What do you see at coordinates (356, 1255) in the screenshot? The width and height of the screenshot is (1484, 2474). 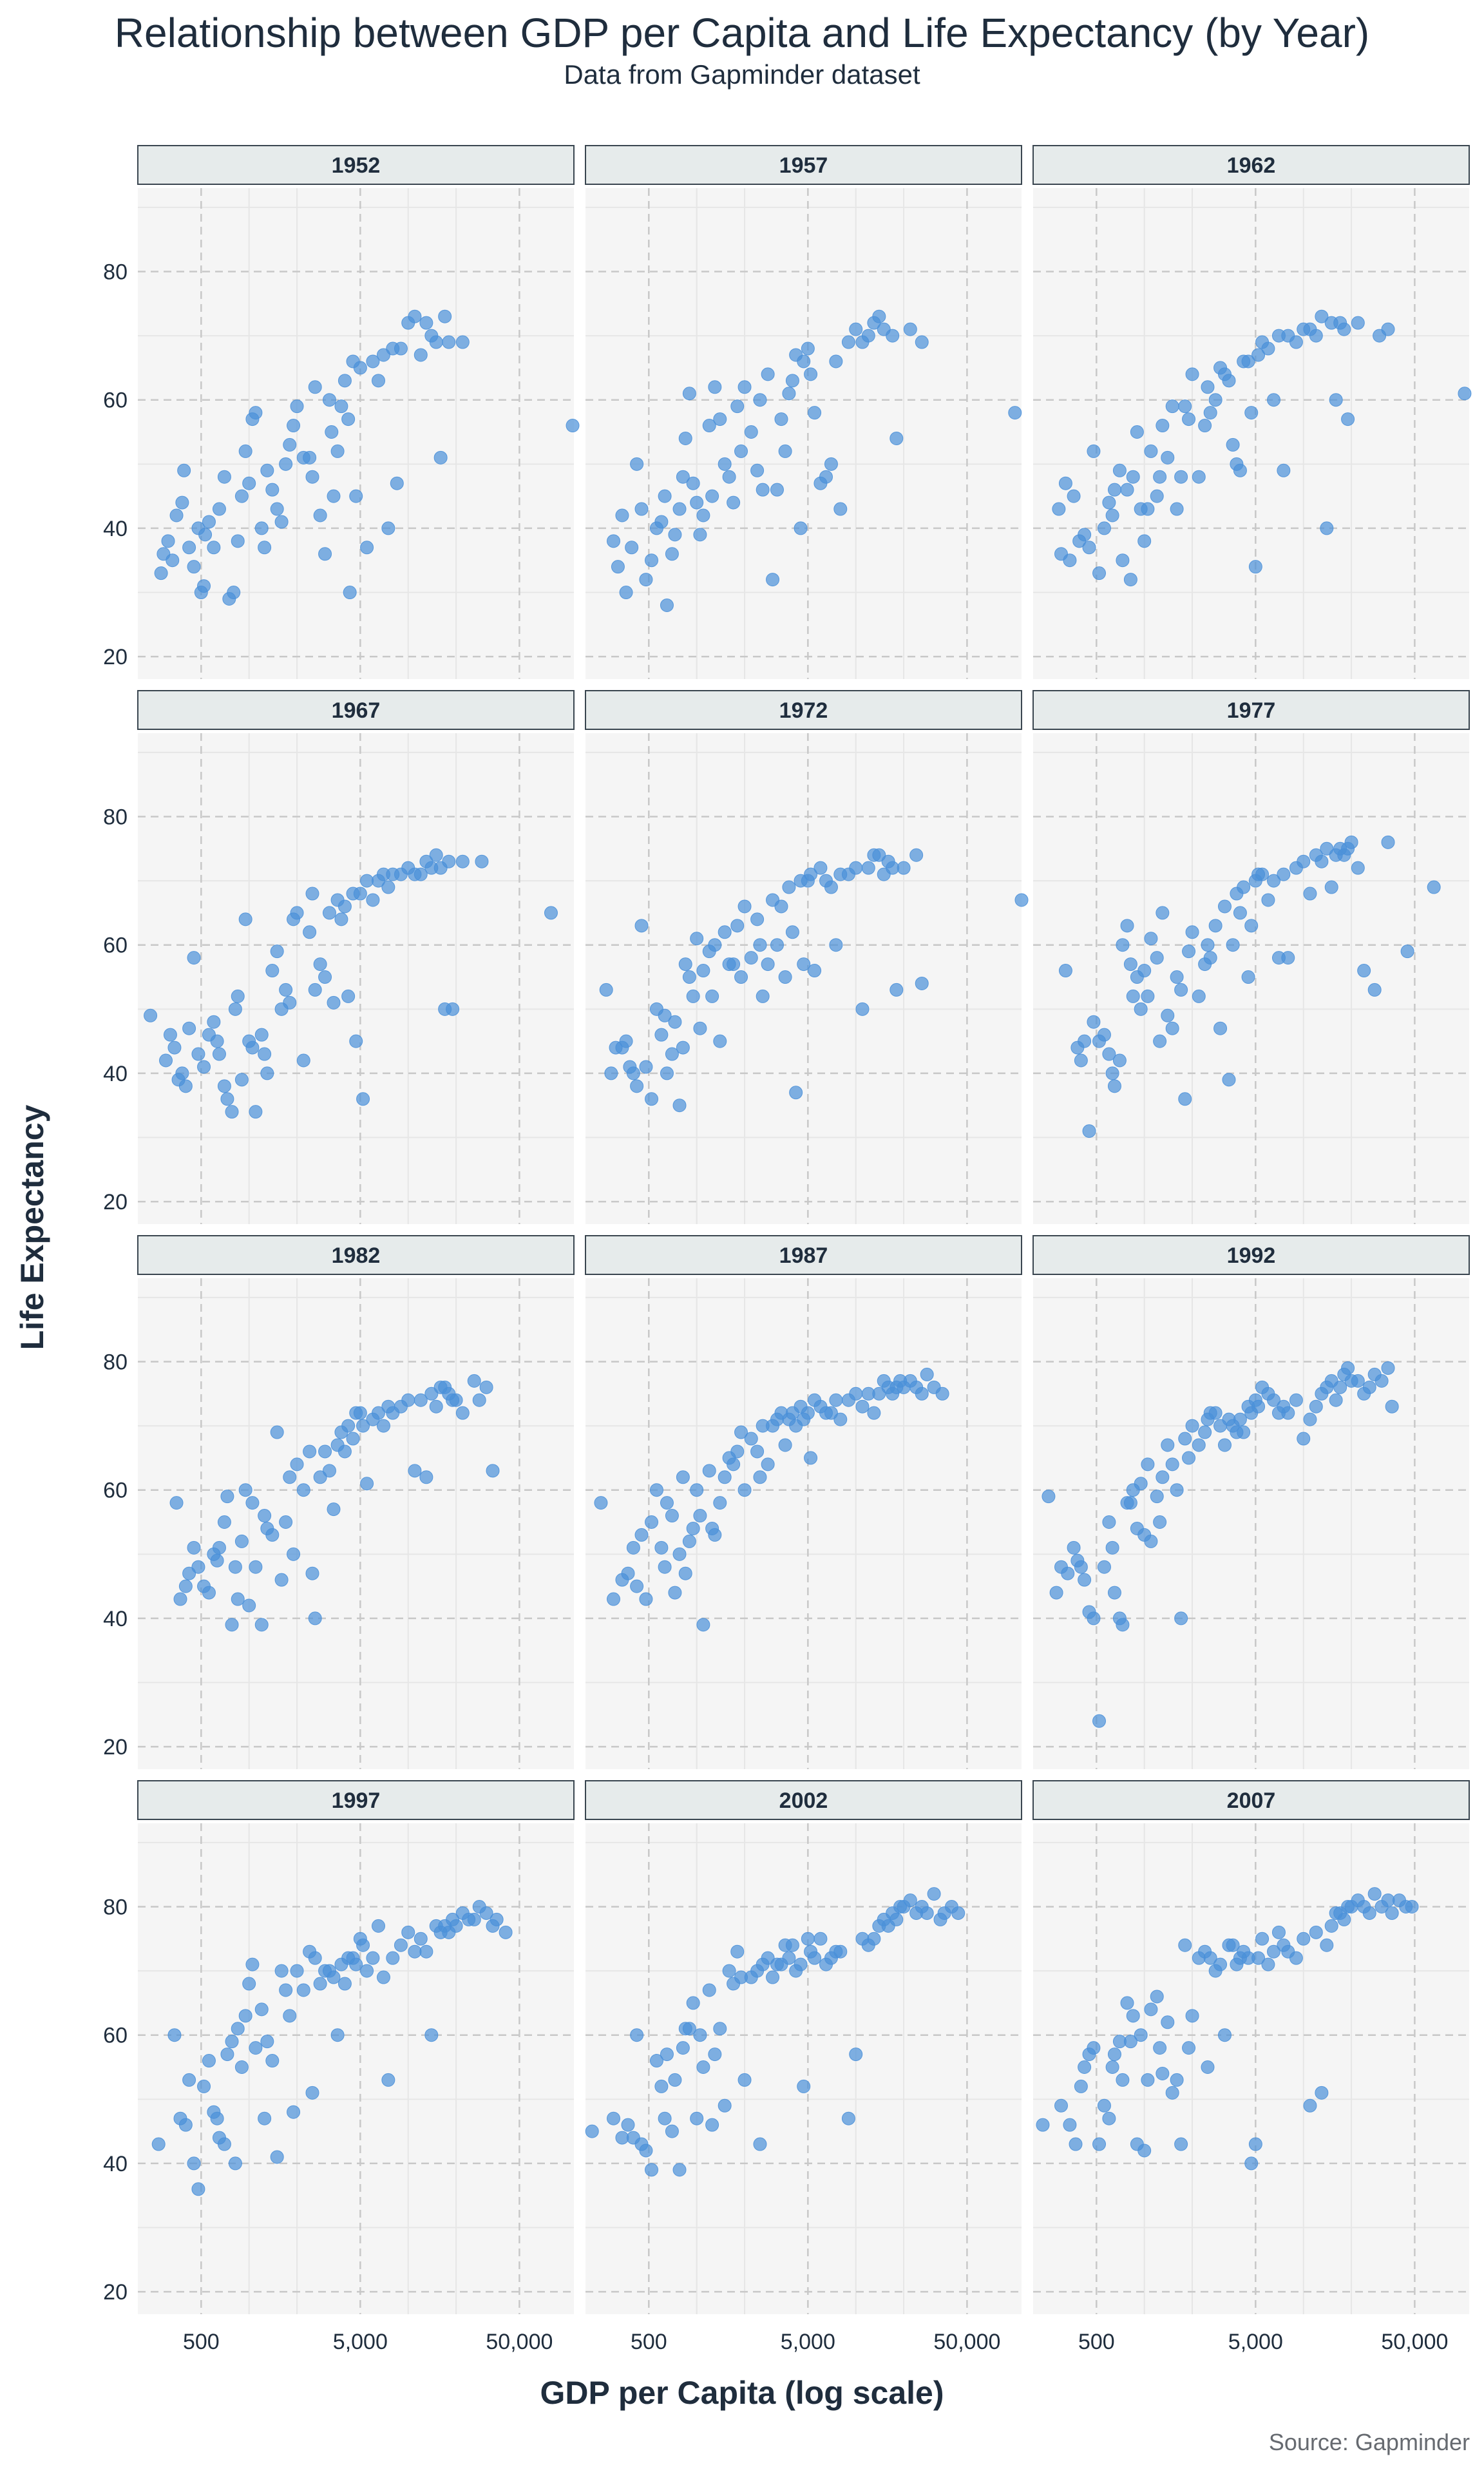 I see `facet-strip-label: 1982` at bounding box center [356, 1255].